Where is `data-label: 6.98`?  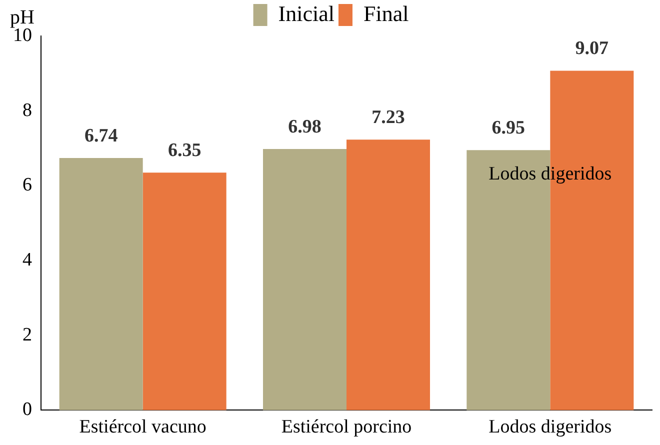 data-label: 6.98 is located at coordinates (305, 127).